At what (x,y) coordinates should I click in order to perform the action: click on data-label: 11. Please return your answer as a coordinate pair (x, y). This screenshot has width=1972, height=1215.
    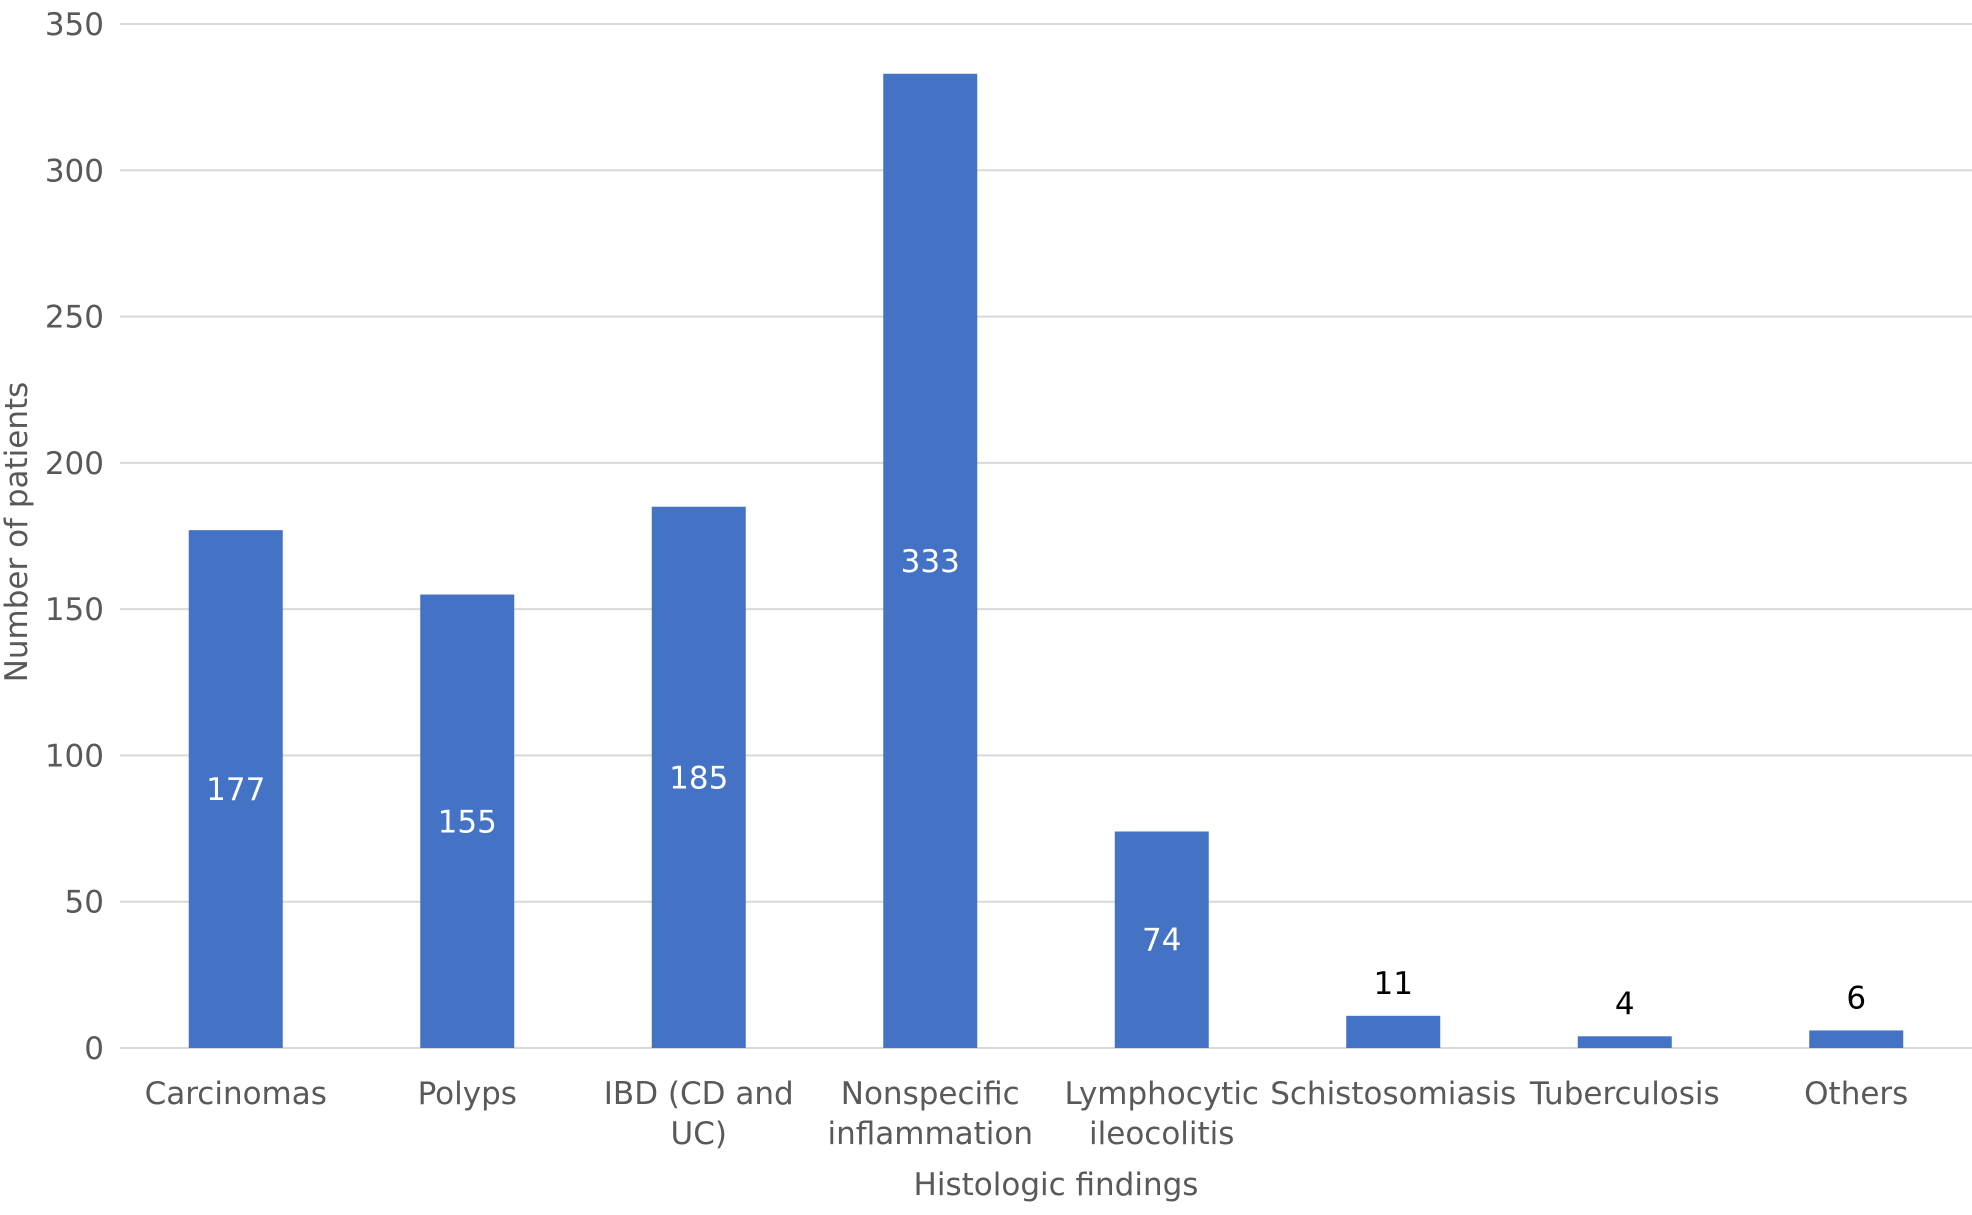
    Looking at the image, I should click on (1393, 984).